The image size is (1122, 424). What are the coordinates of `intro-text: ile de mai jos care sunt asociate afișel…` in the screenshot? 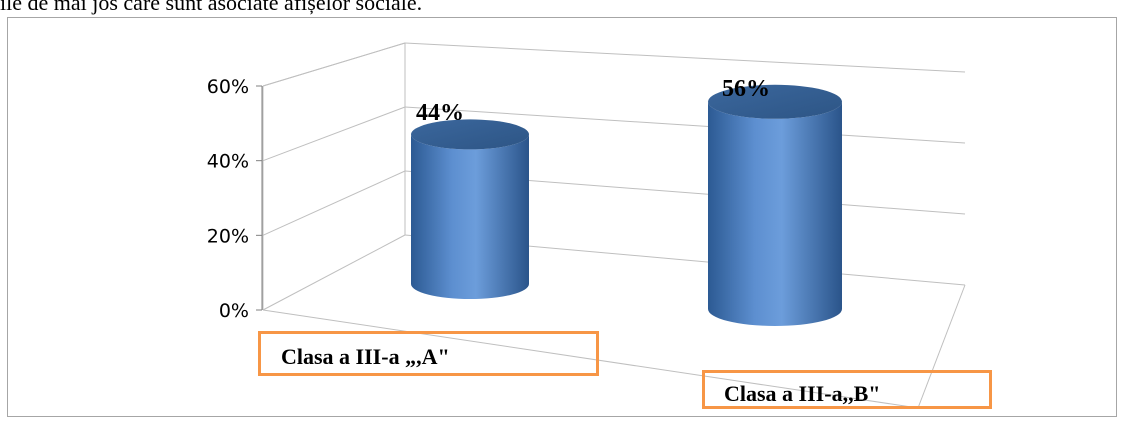 It's located at (211, 7).